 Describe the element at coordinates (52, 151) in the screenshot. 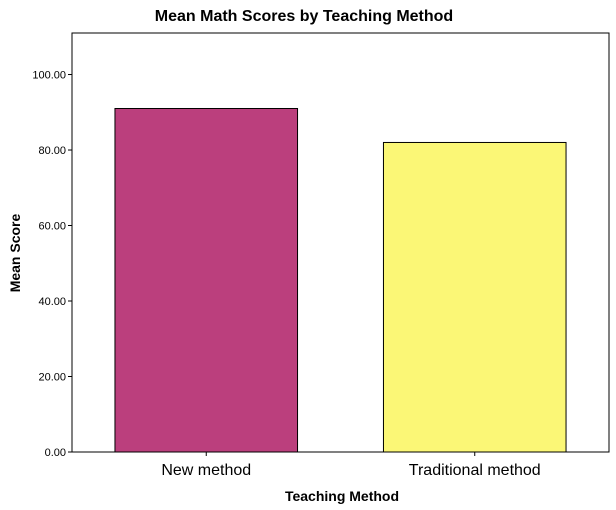

I see `y-tick-label: 80.00` at that location.